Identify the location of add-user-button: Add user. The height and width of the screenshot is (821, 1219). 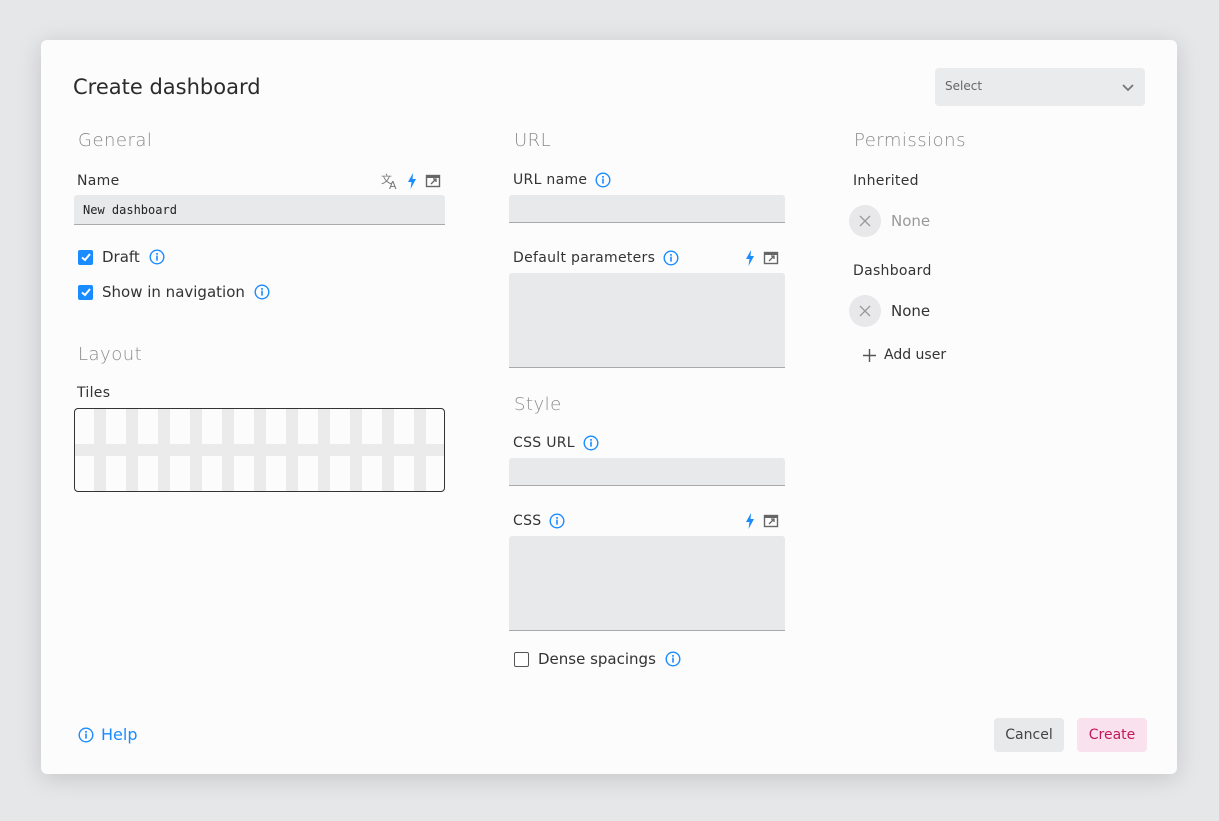
(904, 355).